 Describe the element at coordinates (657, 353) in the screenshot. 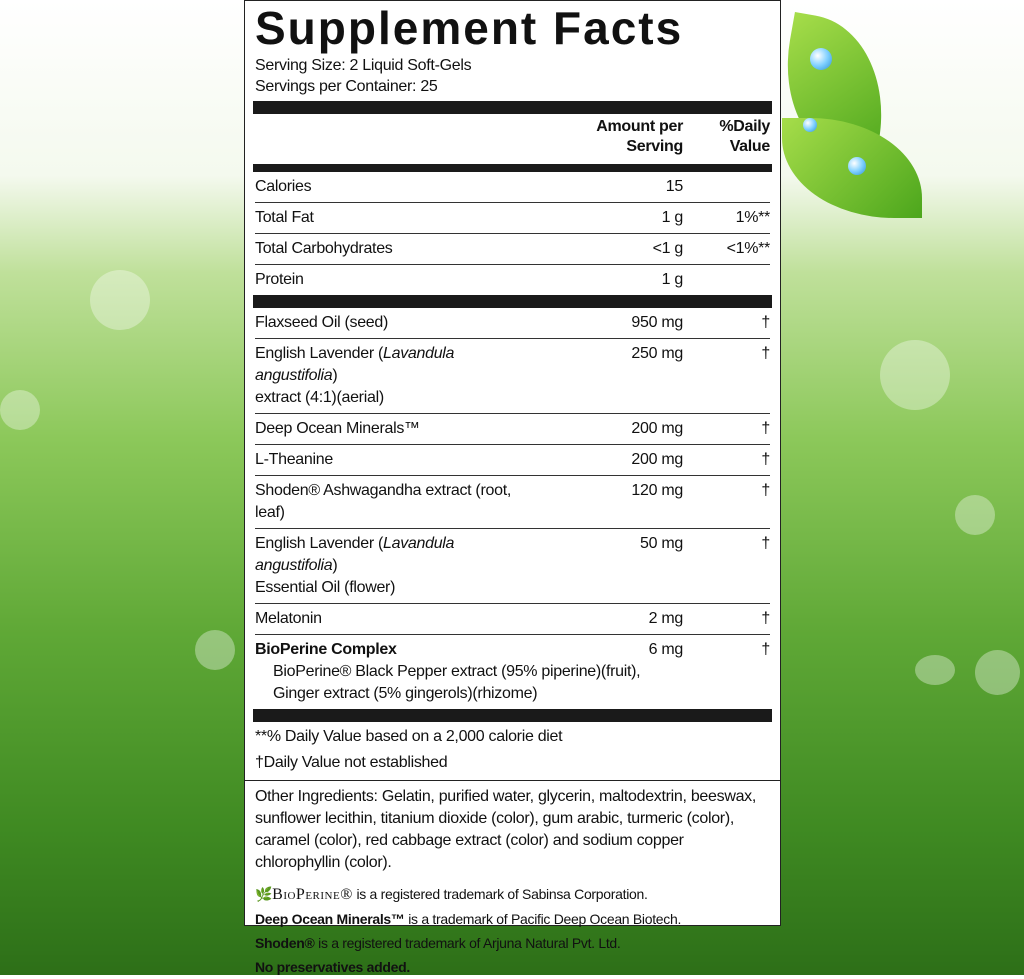

I see `amount: 250 mg` at that location.